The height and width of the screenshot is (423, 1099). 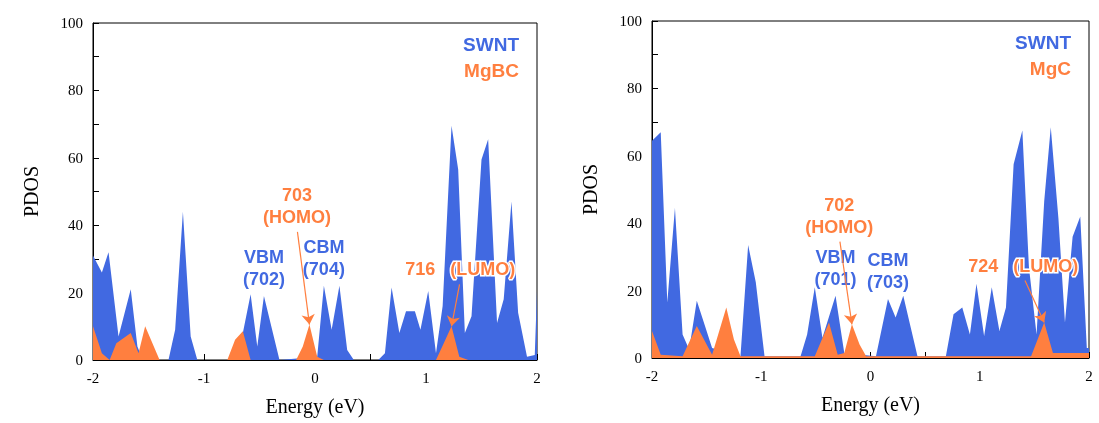 I want to click on text: MgBC, so click(x=492, y=70).